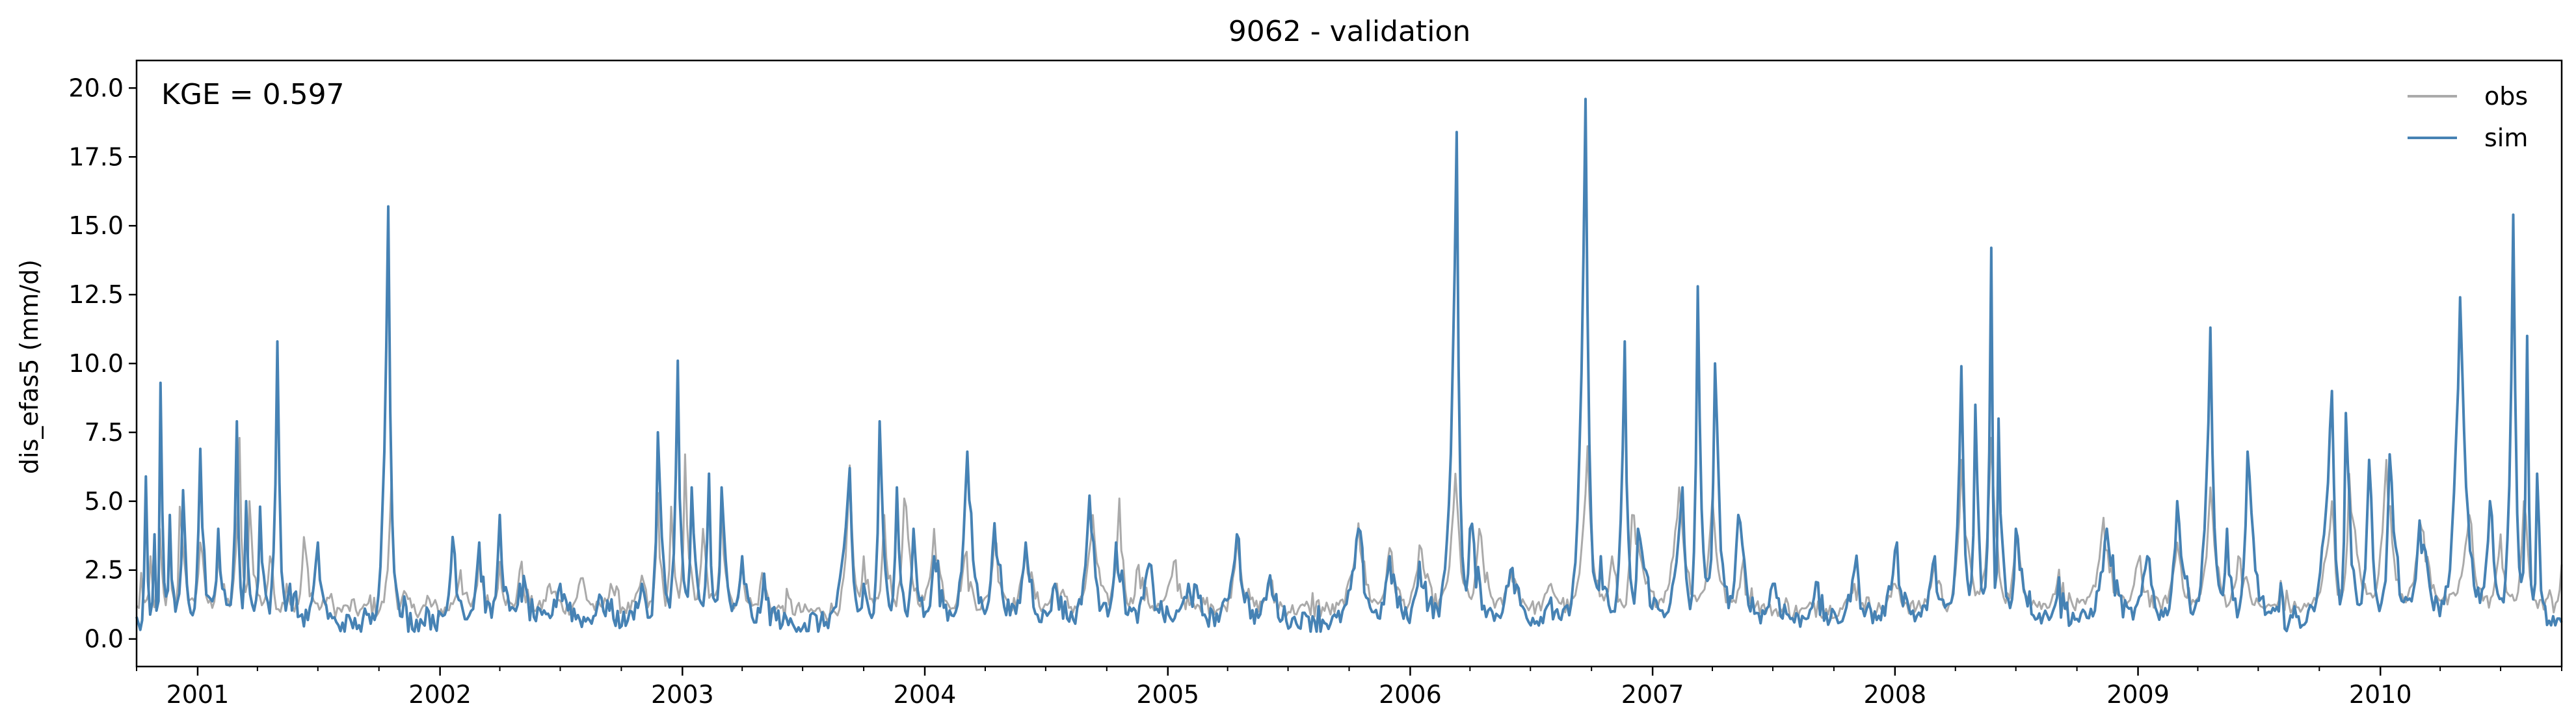 The height and width of the screenshot is (727, 2576). Describe the element at coordinates (104, 432) in the screenshot. I see `y-tick-label: 7.5` at that location.